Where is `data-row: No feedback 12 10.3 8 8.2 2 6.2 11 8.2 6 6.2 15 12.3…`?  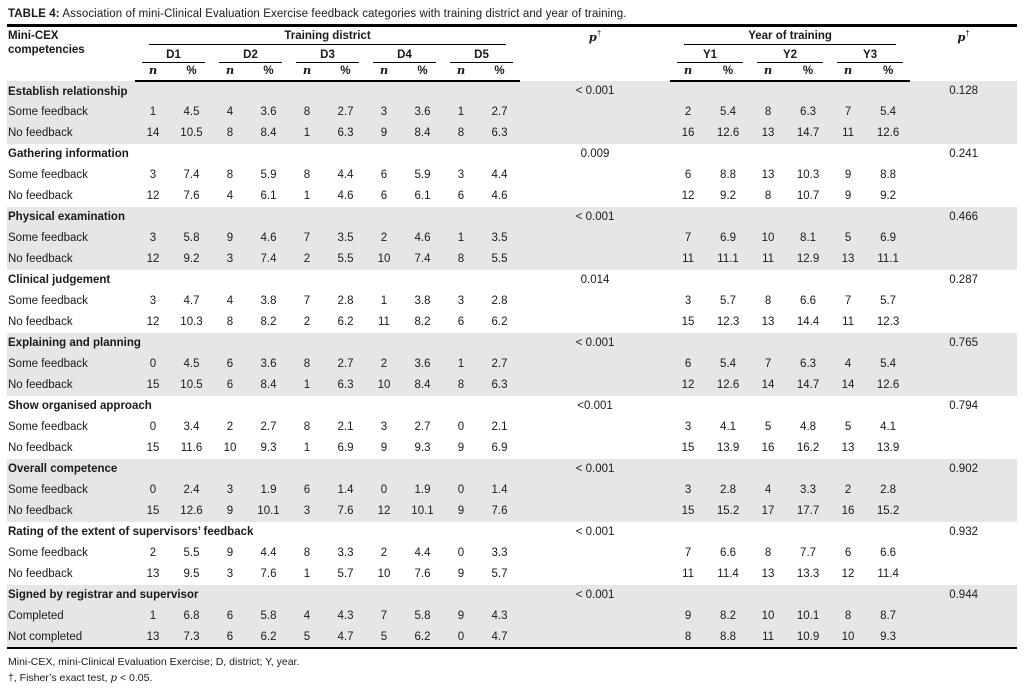
data-row: No feedback 12 10.3 8 8.2 2 6.2 11 8.2 6 6.2 15 12.3… is located at coordinates (512, 322).